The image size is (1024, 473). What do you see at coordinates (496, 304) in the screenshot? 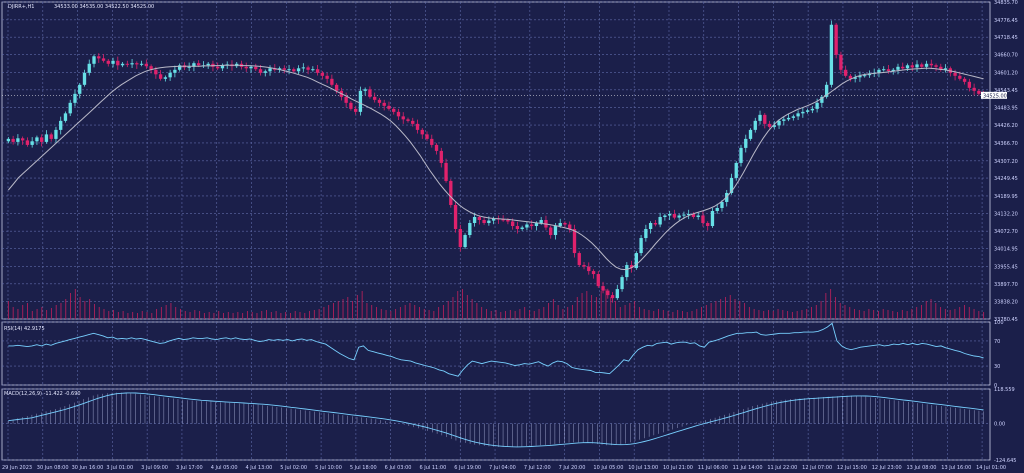
I see `volume-bars` at bounding box center [496, 304].